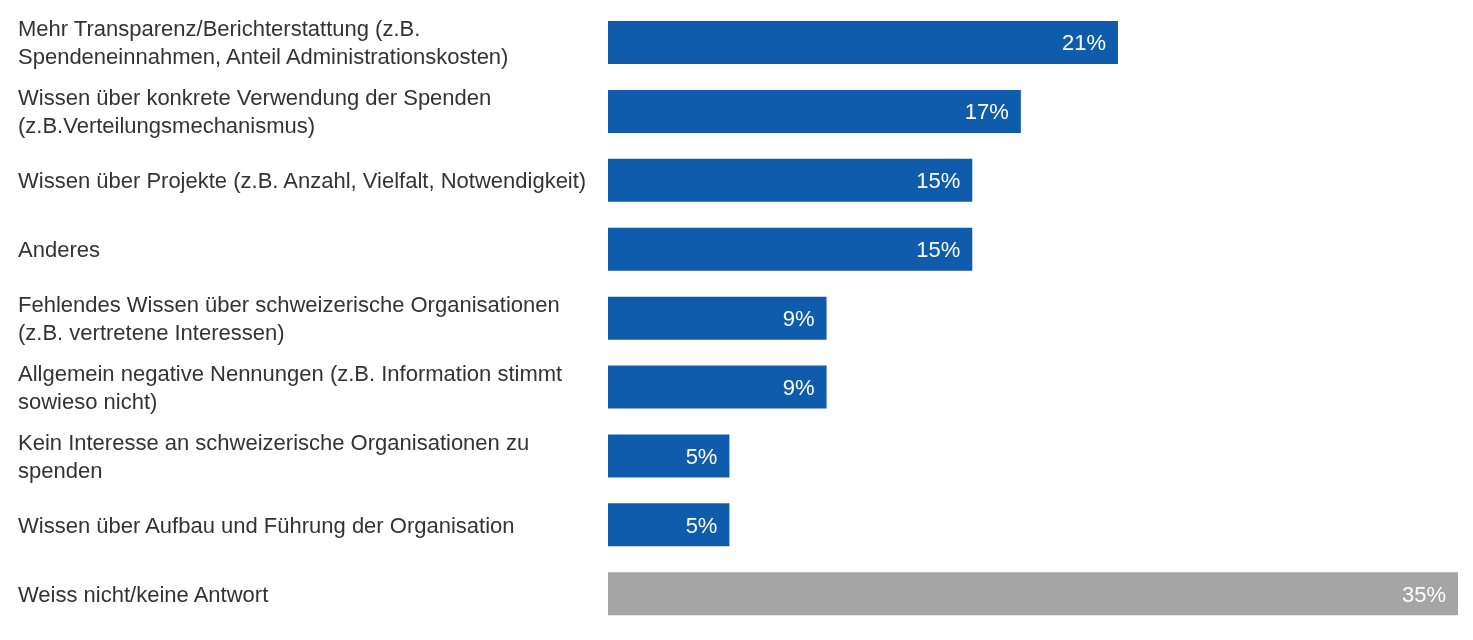 The width and height of the screenshot is (1473, 640). Describe the element at coordinates (143, 594) in the screenshot. I see `y-tick-label: Weiss nicht/keine Antwort` at that location.